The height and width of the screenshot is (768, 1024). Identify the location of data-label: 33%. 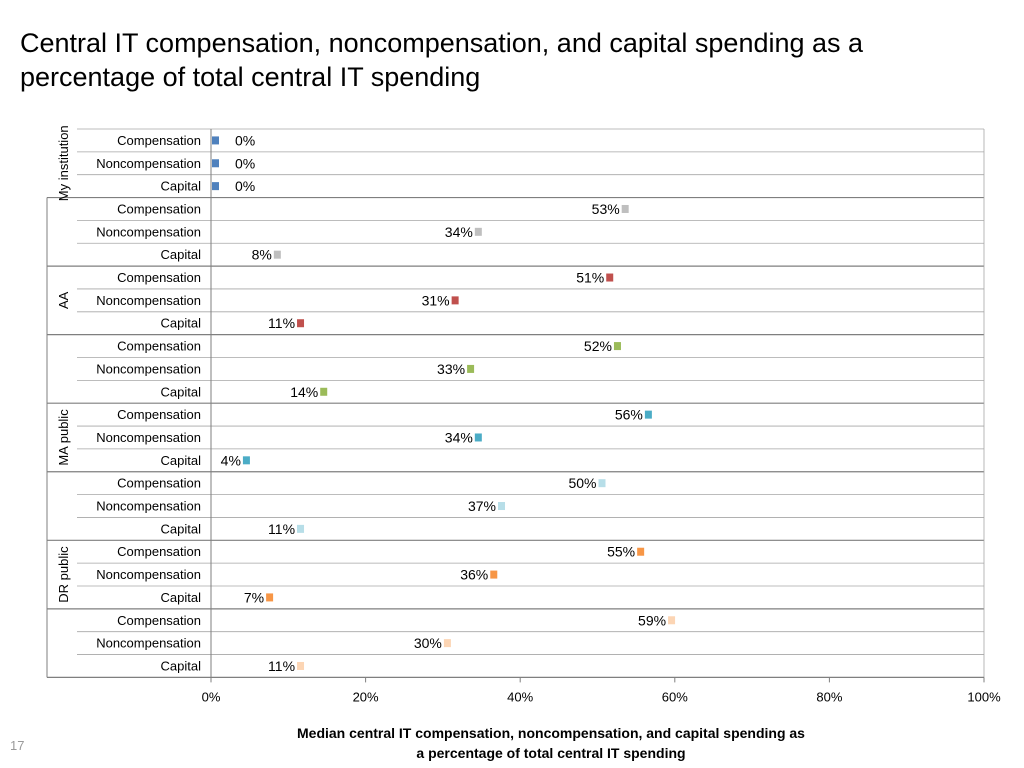
(451, 369).